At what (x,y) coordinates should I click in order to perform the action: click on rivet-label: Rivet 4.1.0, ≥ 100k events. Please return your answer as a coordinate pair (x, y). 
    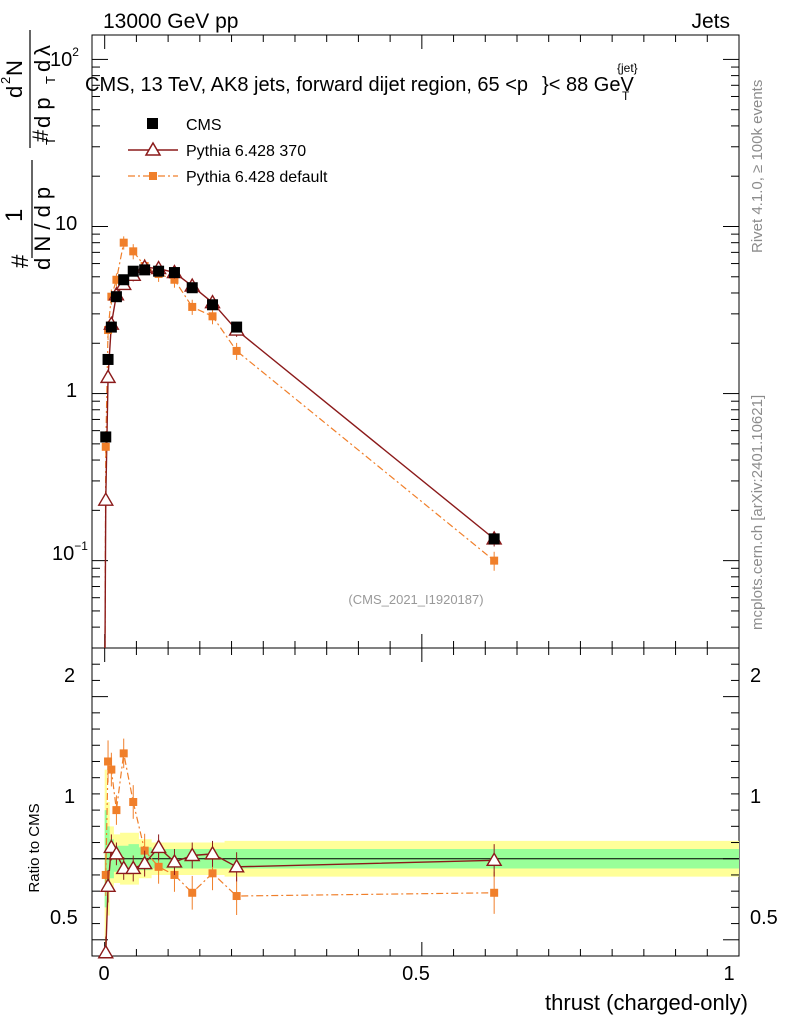
    Looking at the image, I should click on (757, 166).